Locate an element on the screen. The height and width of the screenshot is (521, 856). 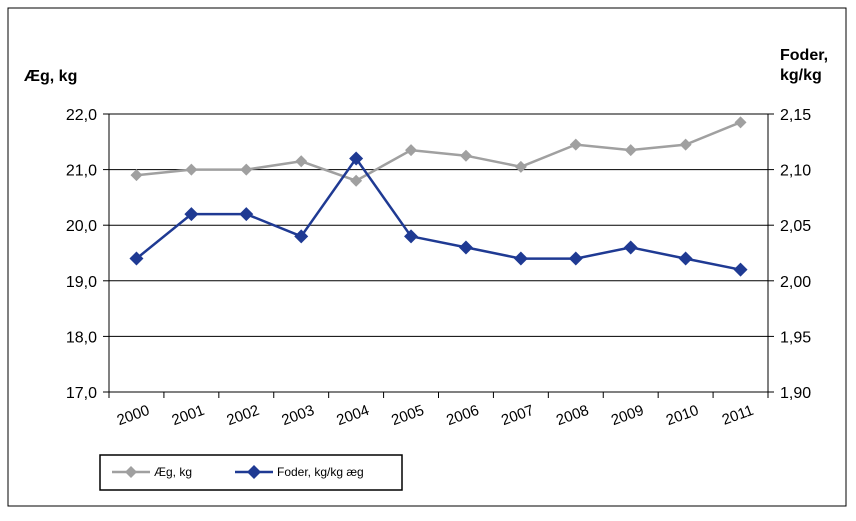
right-axis-title-line1: Foder, is located at coordinates (804, 55).